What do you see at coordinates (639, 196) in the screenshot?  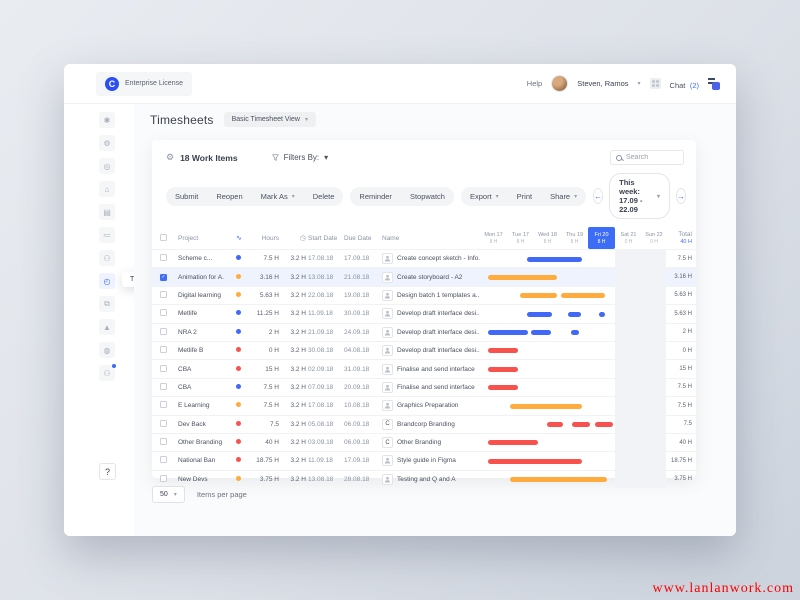 I see `week-selector: This week: 17.09 - 22.09 ▾` at bounding box center [639, 196].